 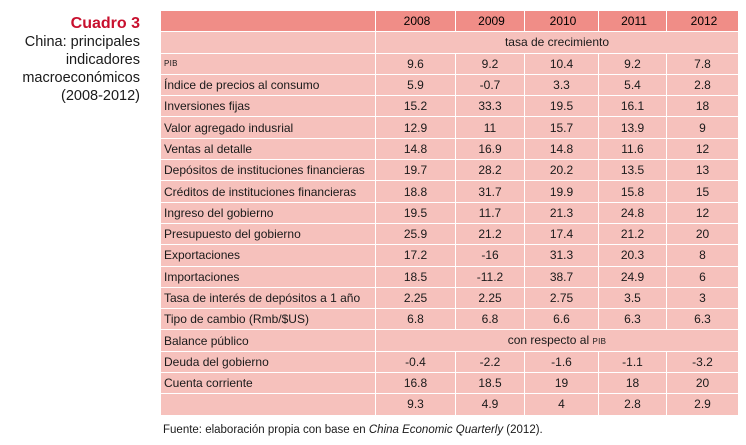 I want to click on table-row: PIB 9.6 9.2 10.4 9.2 7.8, so click(x=449, y=63).